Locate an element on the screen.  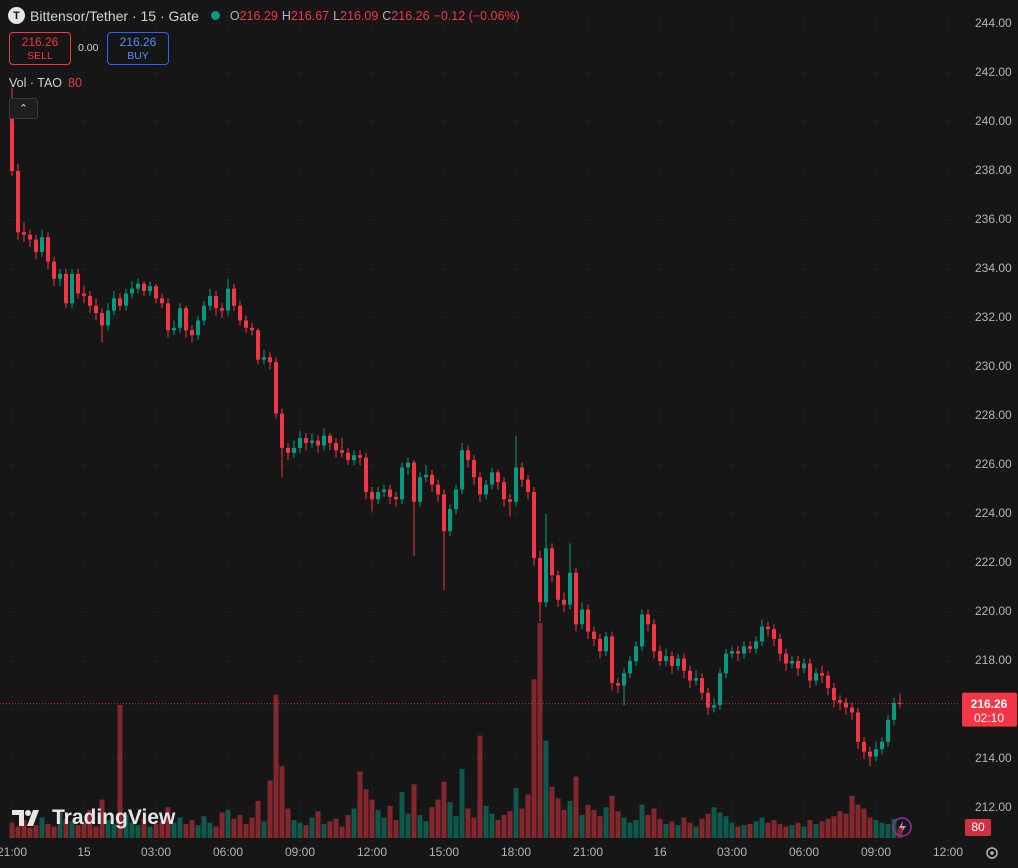
alert-icon is located at coordinates (902, 827).